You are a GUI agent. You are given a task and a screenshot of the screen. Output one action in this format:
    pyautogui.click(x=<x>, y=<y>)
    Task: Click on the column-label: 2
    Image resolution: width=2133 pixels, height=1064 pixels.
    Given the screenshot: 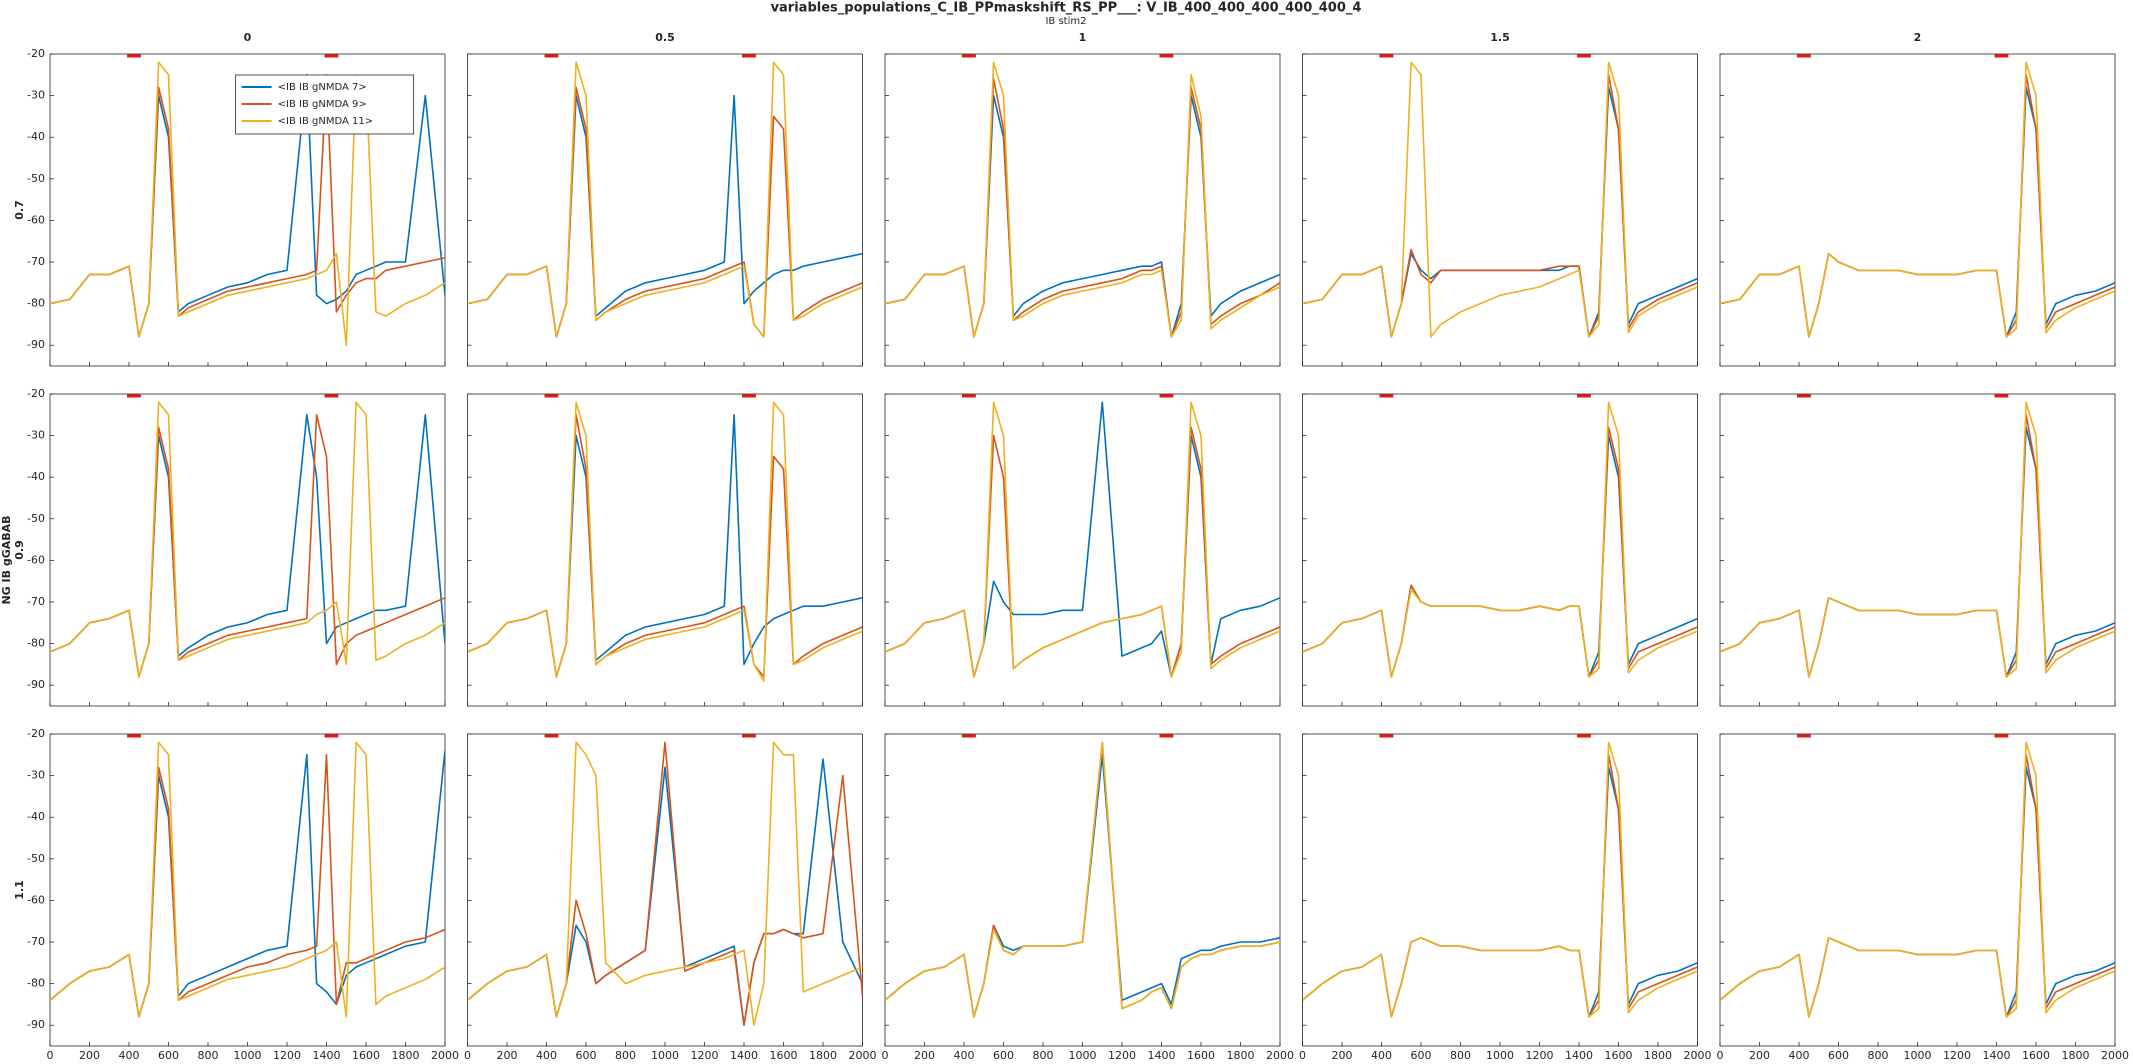 What is the action you would take?
    pyautogui.click(x=1918, y=37)
    